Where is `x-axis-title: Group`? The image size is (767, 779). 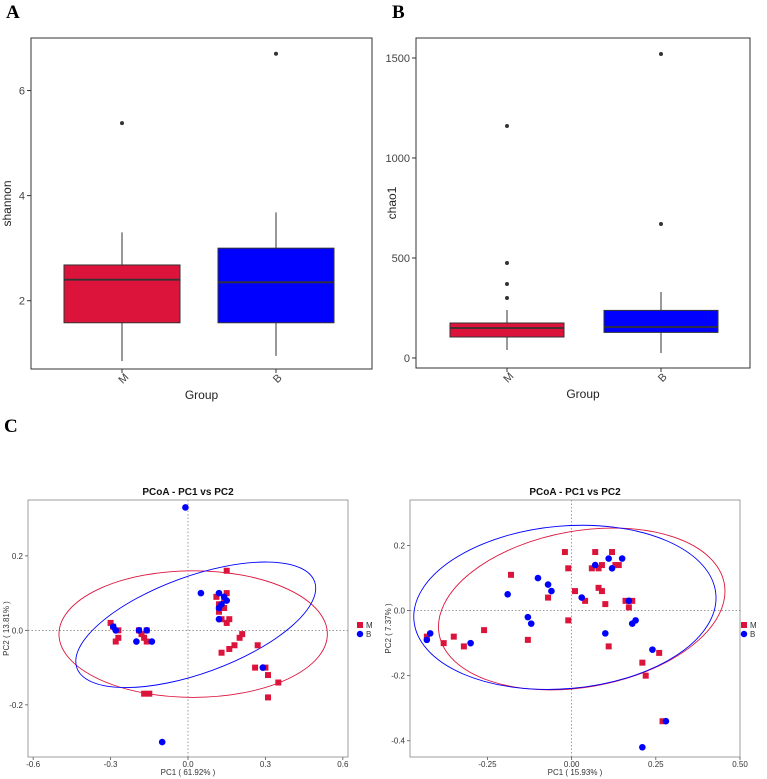 x-axis-title: Group is located at coordinates (202, 395).